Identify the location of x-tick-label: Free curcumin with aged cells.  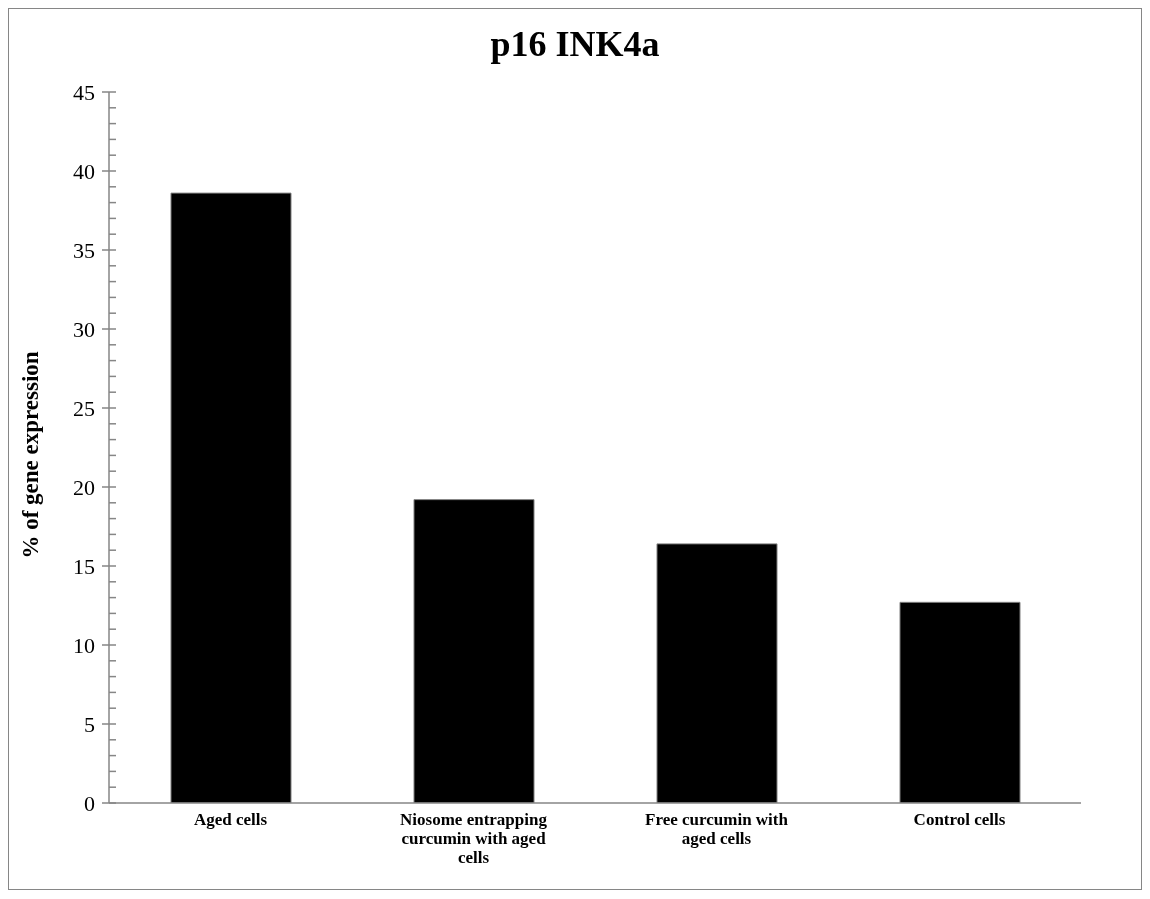
(717, 829).